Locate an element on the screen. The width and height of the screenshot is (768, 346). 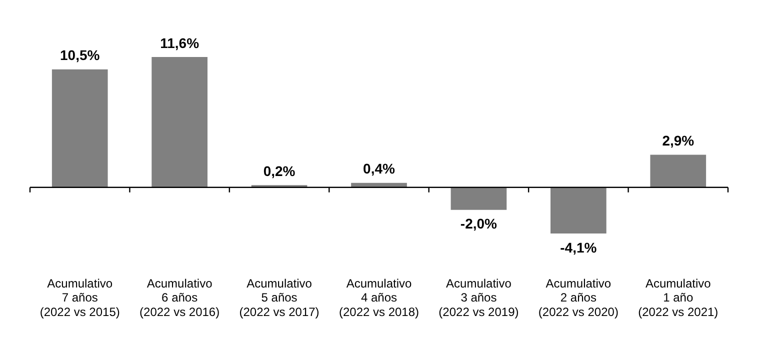
data-label: 10,5% is located at coordinates (80, 55).